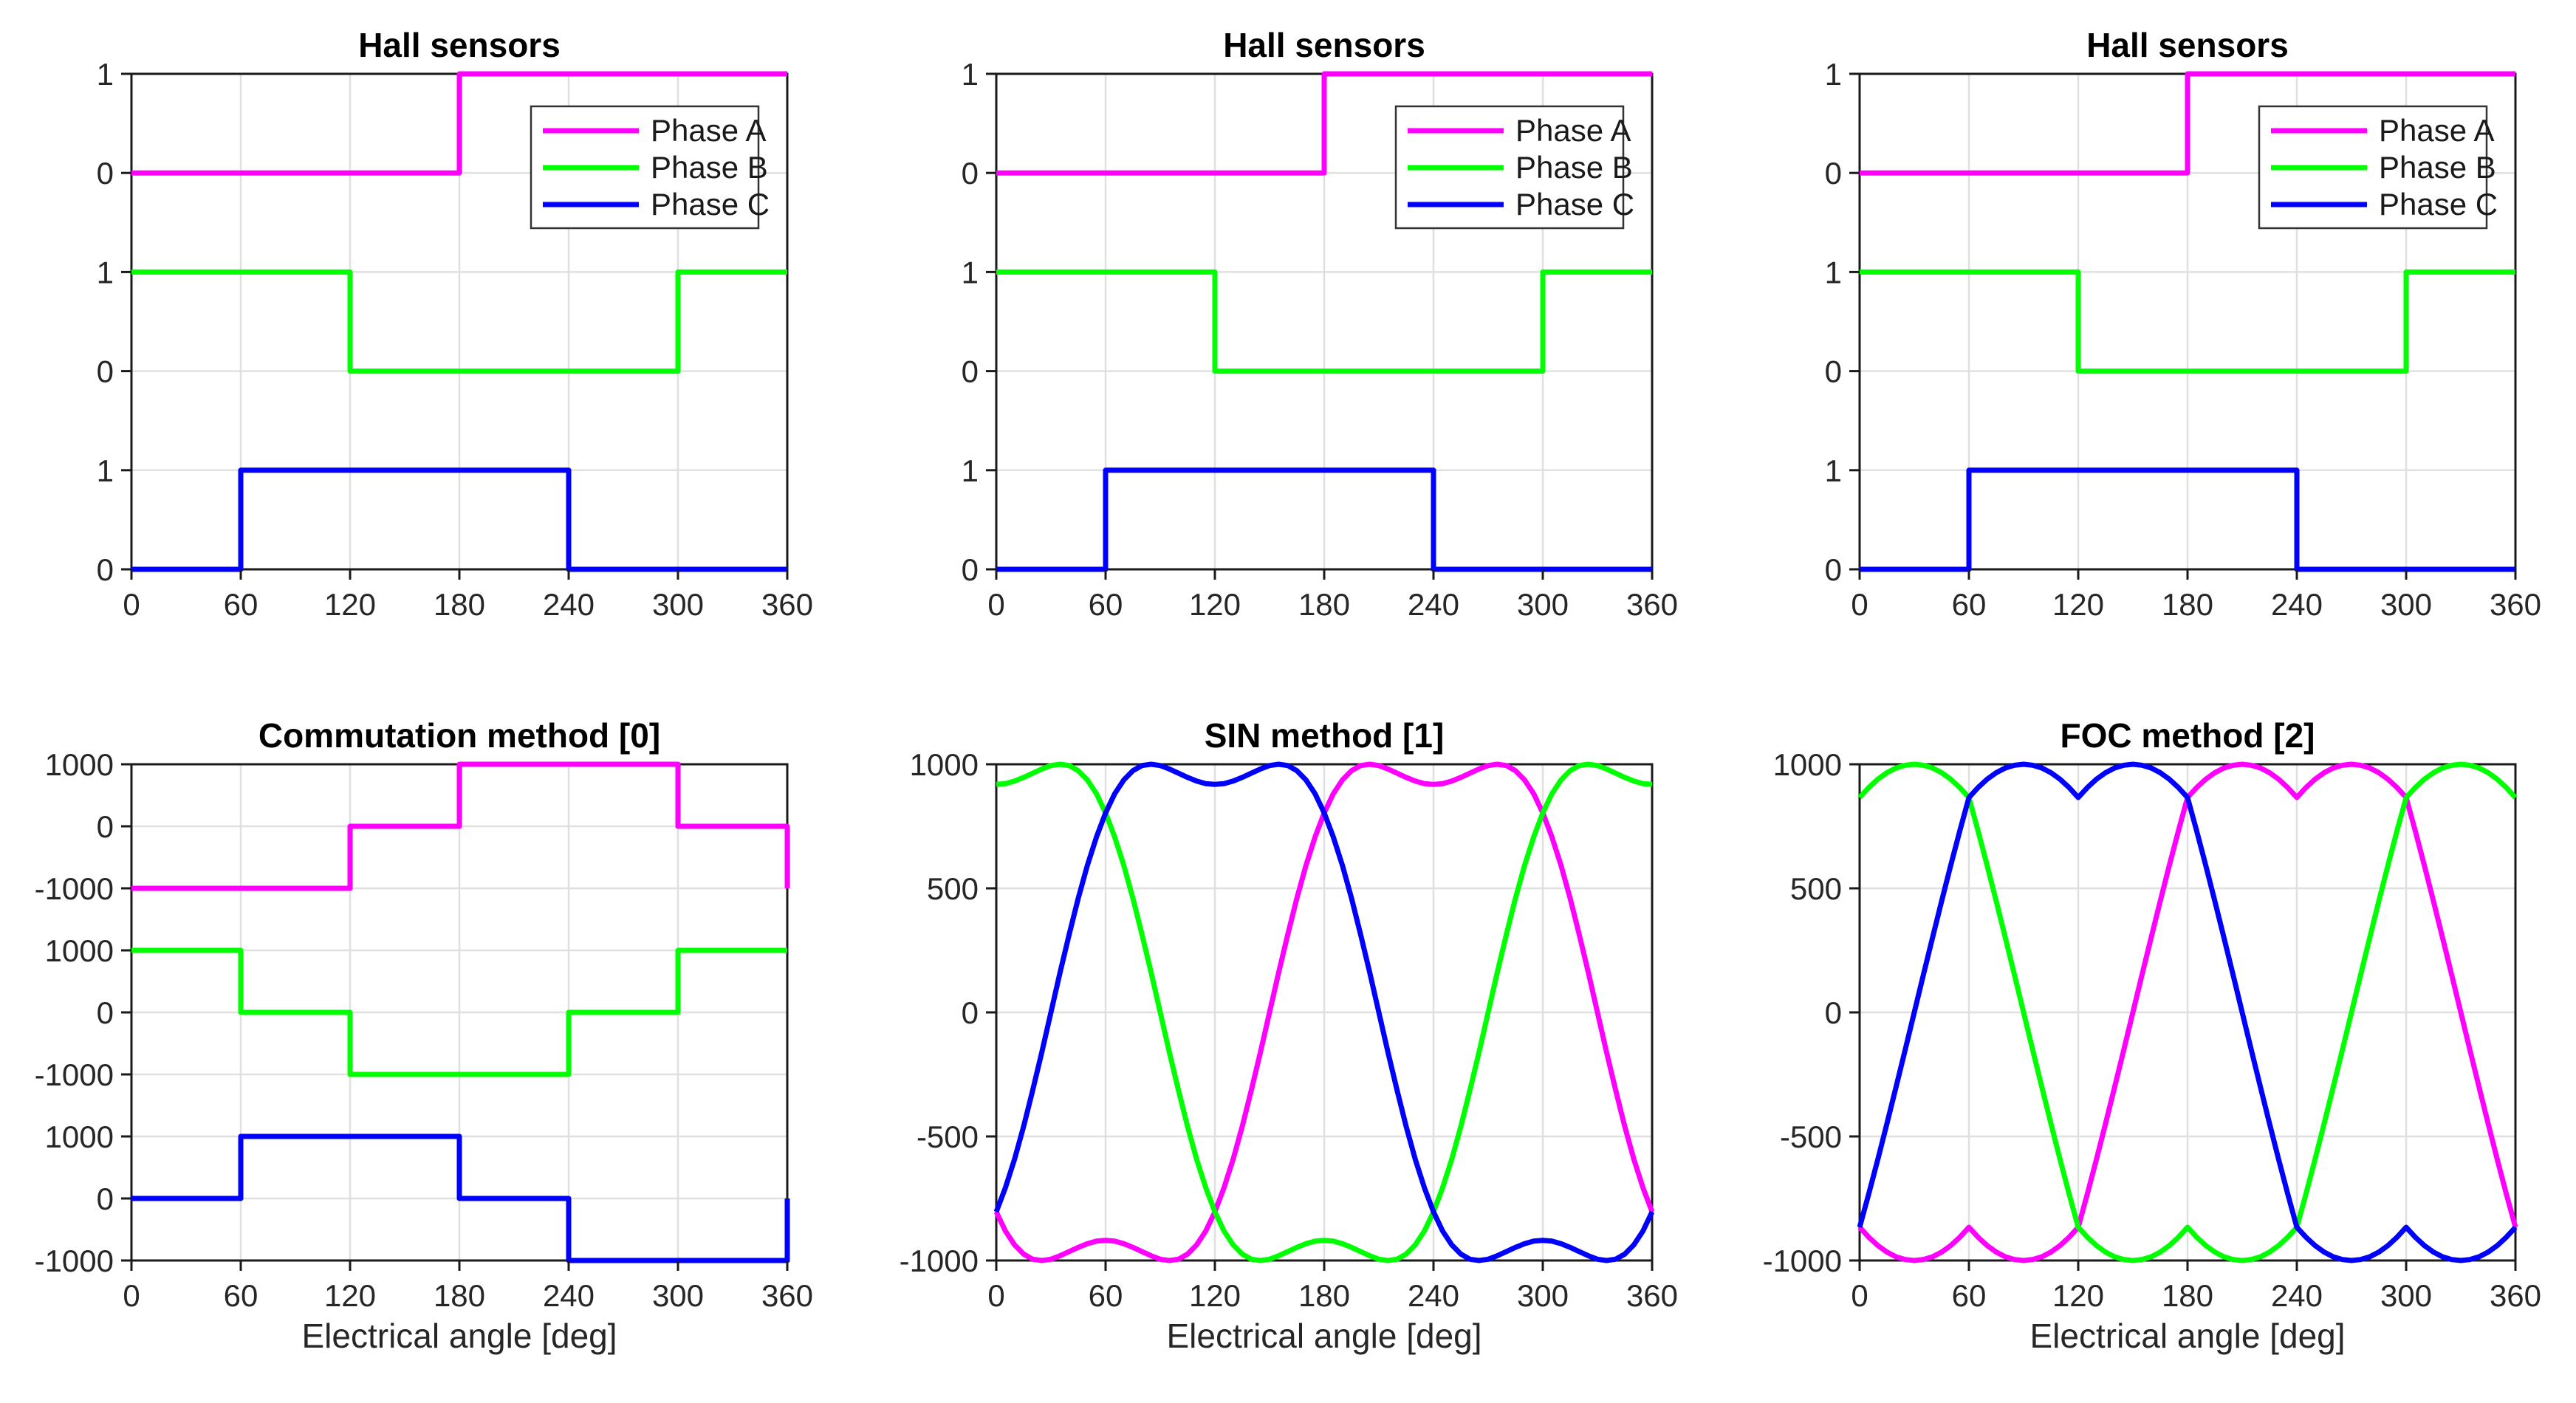  I want to click on x-axis-label-commutation: Electrical angle [deg], so click(459, 1336).